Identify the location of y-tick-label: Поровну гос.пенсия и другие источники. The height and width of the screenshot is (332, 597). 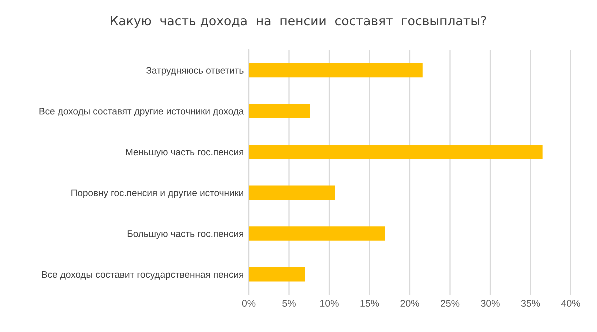
(158, 194).